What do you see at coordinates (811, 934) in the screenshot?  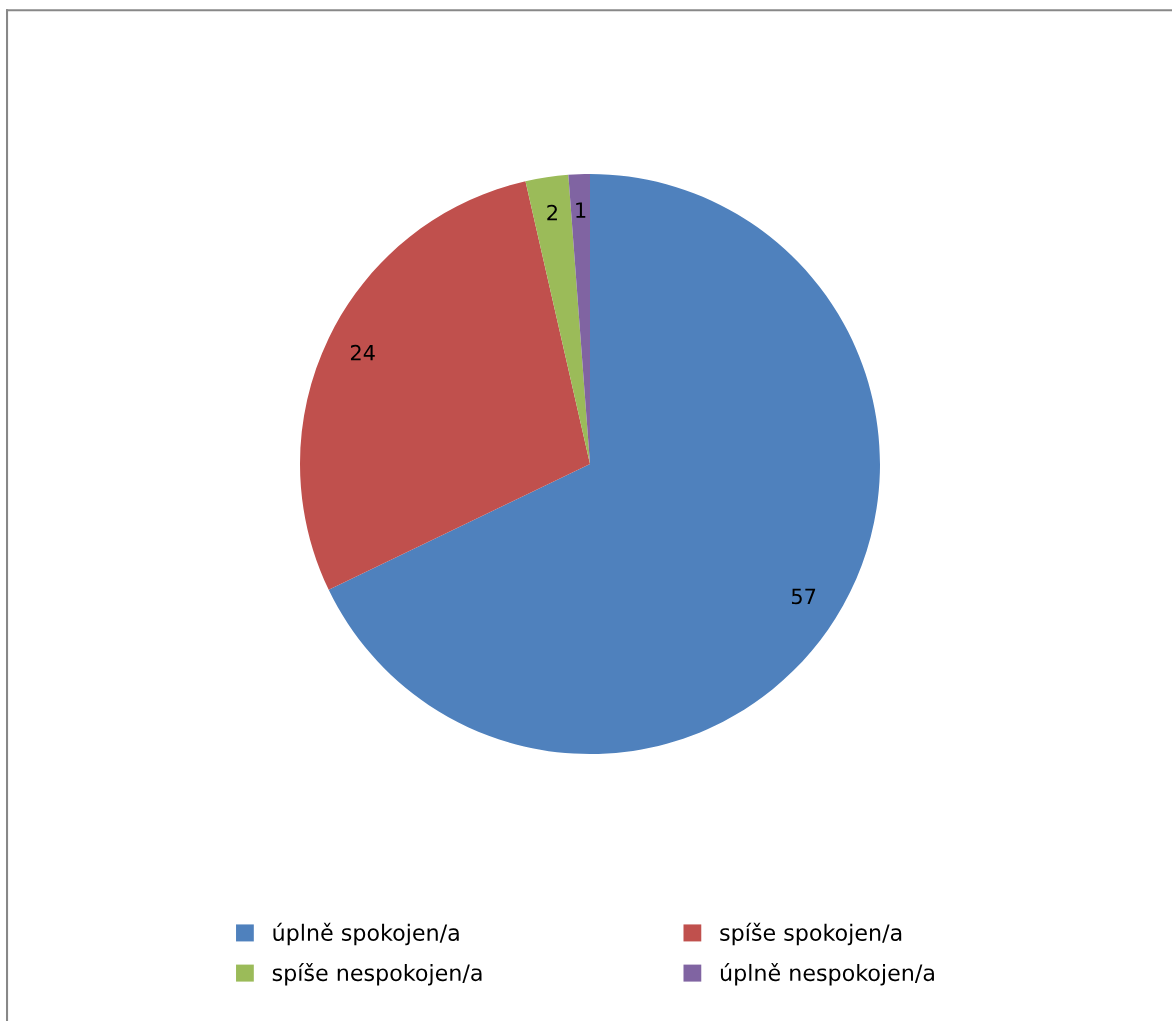 I see `legend-label: spíše spokojen/a` at bounding box center [811, 934].